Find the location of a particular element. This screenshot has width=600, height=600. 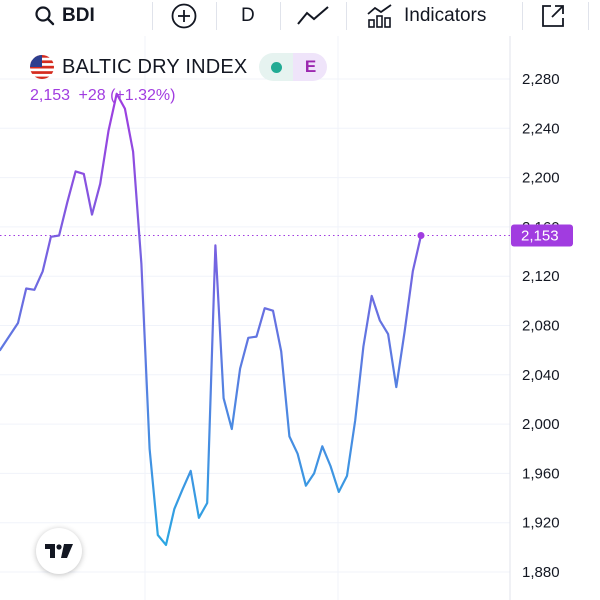

add-symbol-icon is located at coordinates (184, 16).